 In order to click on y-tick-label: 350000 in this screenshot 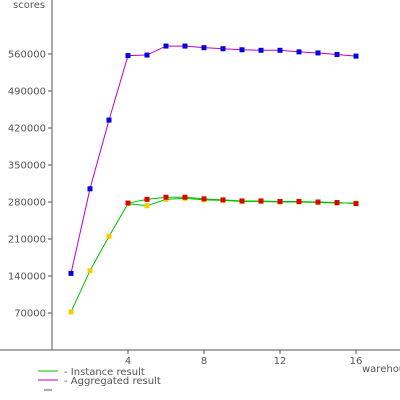, I will do `click(27, 166)`.